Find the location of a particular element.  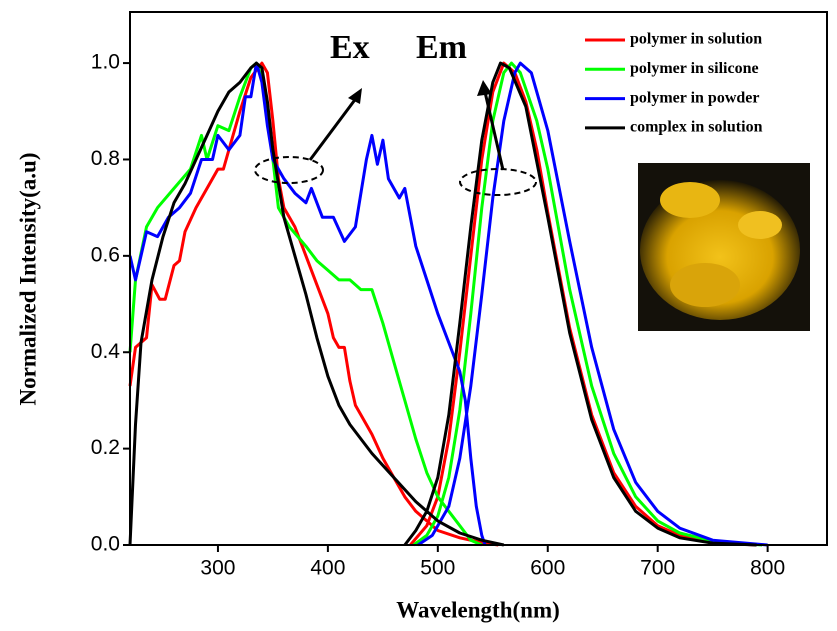

y-axis-label: Normalized Intensity(a.u) is located at coordinates (27, 279).